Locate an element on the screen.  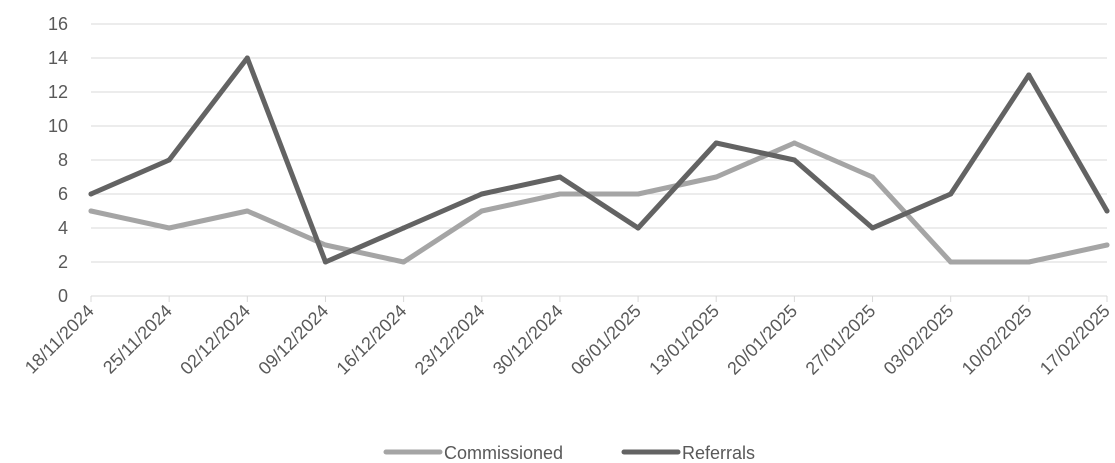
y-tick-label: 16 is located at coordinates (58, 24).